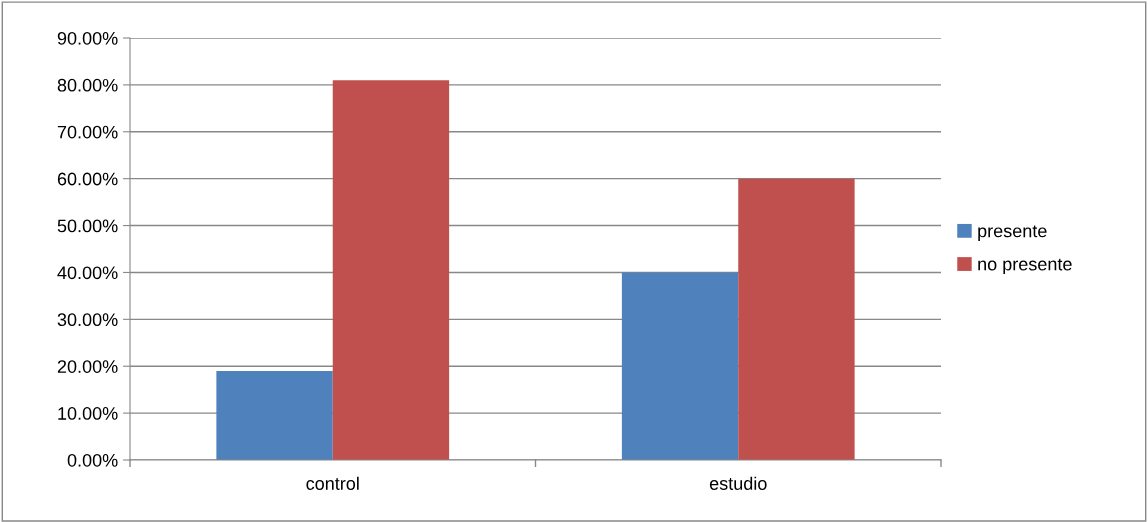 Image resolution: width=1148 pixels, height=522 pixels. Describe the element at coordinates (87, 320) in the screenshot. I see `y-tick-label: 30.00%` at that location.